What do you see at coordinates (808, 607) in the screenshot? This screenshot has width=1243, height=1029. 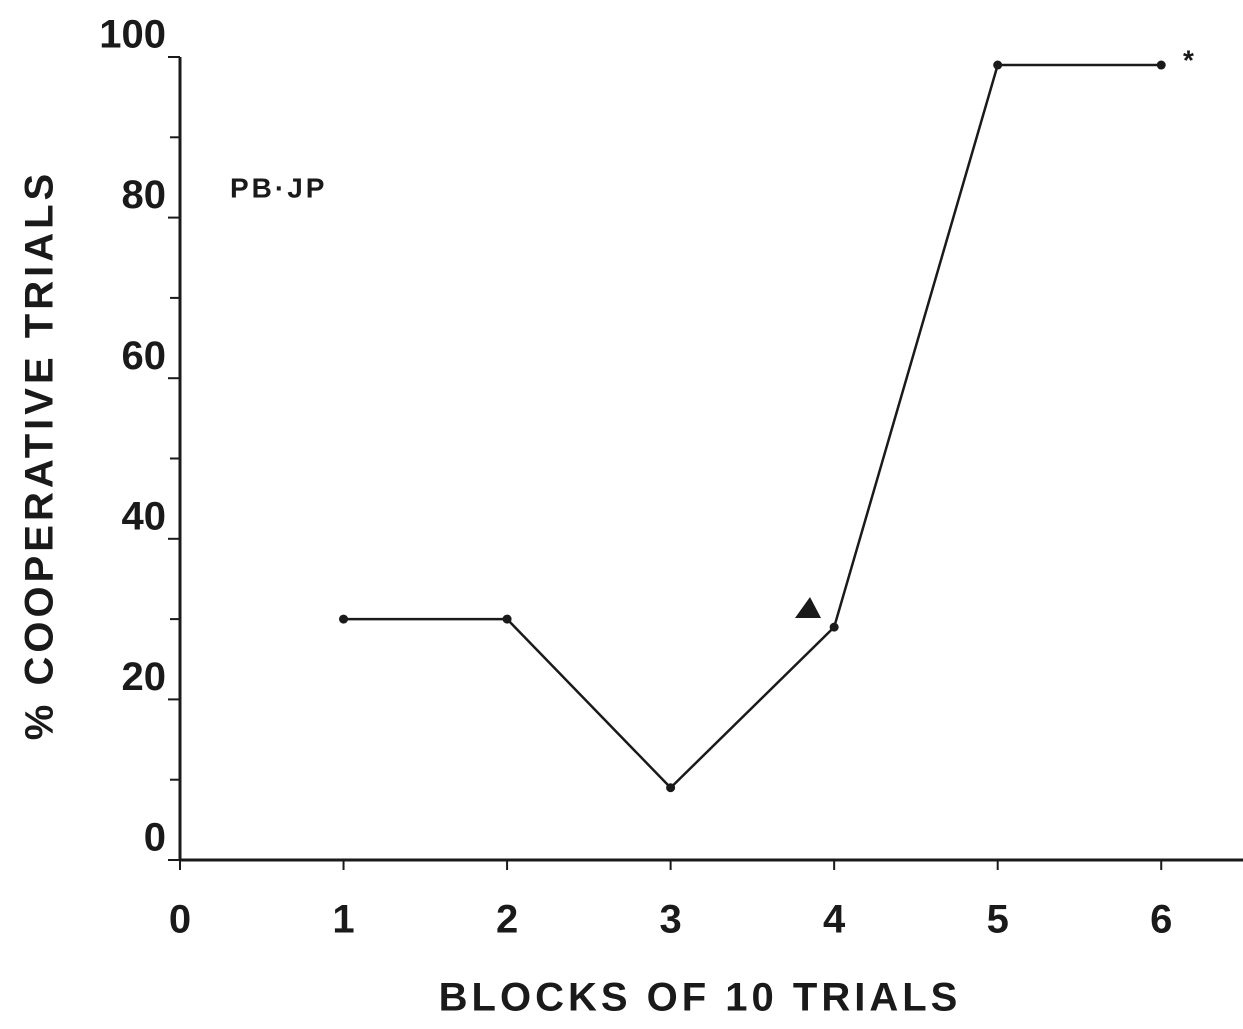 I see `marker-triangle` at bounding box center [808, 607].